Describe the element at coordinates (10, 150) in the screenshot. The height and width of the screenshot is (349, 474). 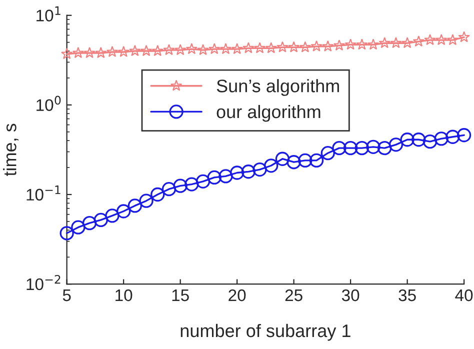
I see `y-axis-title: time, s` at that location.